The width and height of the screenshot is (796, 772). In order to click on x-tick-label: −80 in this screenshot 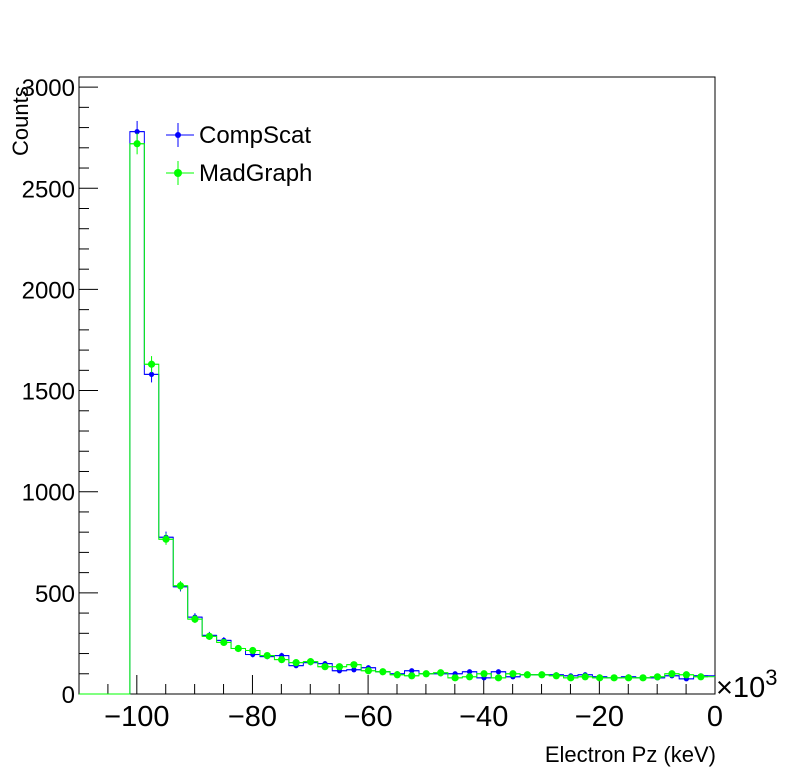, I will do `click(252, 717)`.